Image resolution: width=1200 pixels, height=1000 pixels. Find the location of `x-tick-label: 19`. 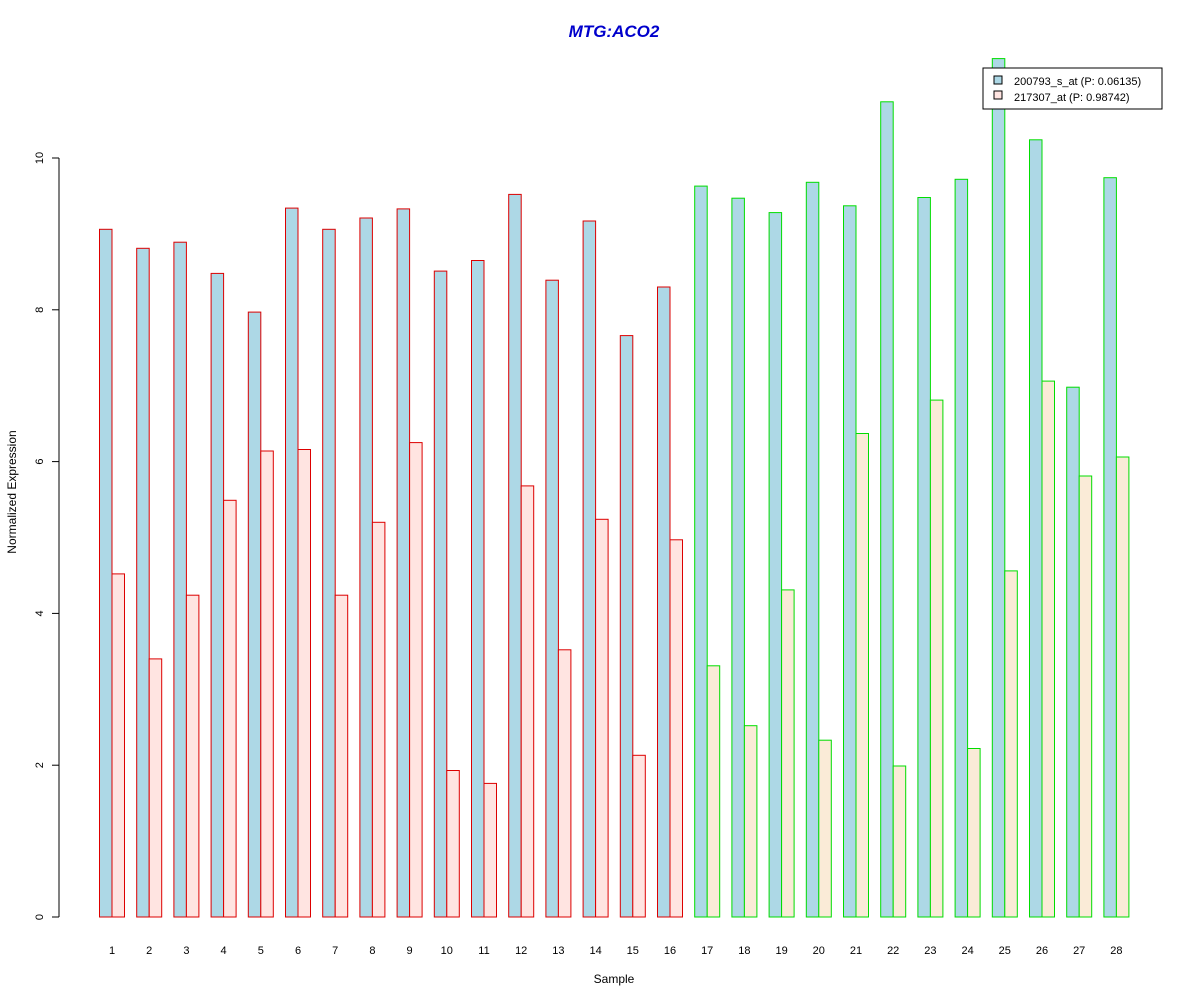

x-tick-label: 19 is located at coordinates (781, 951).